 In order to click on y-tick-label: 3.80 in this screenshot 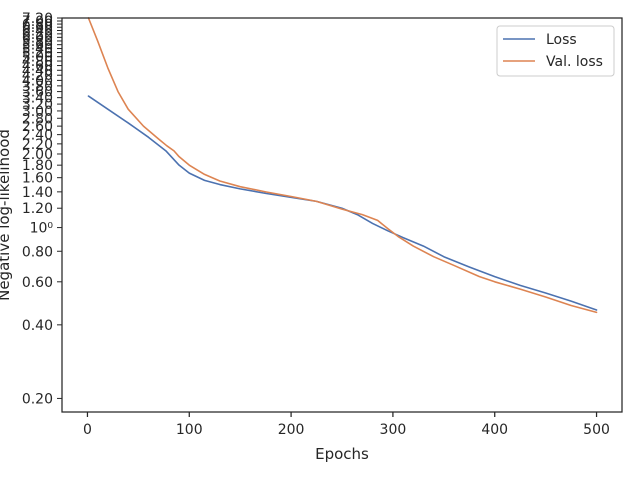, I will do `click(37, 87)`.